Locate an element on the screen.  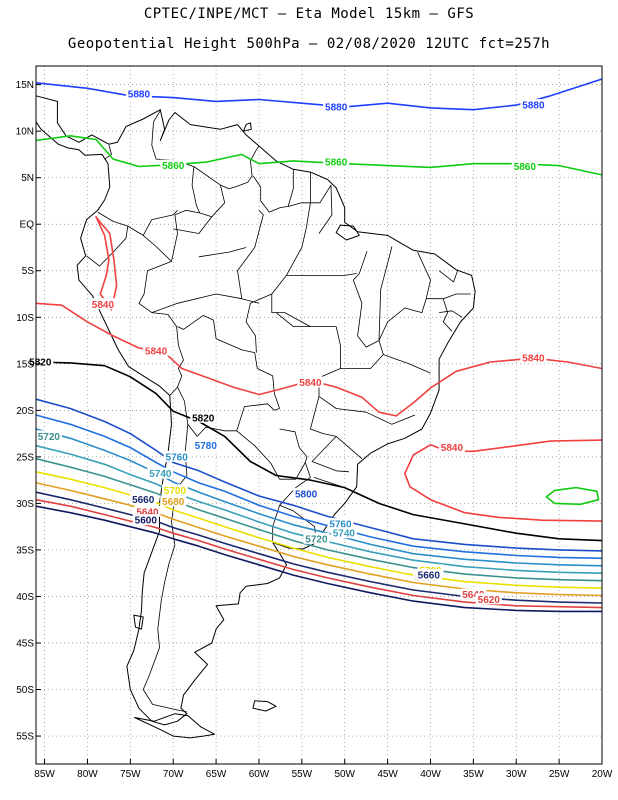
lat-tick-label: 40S is located at coordinates (25, 597).